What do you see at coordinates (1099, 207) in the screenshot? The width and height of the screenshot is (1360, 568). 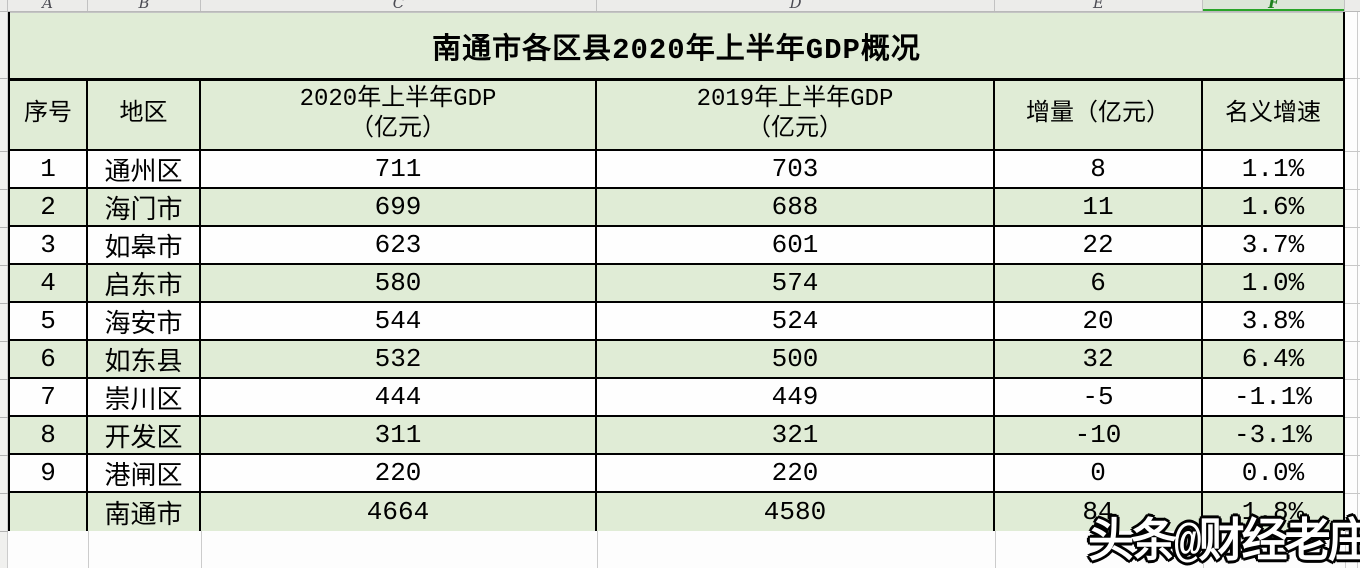 I see `cell-delta: 11` at bounding box center [1099, 207].